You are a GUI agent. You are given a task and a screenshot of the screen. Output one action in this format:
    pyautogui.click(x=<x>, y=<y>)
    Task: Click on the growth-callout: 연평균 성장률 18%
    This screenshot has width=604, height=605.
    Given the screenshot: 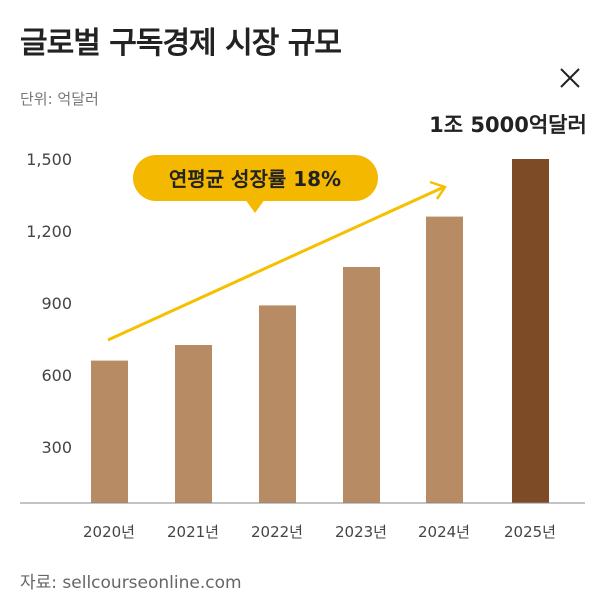 What is the action you would take?
    pyautogui.click(x=255, y=184)
    